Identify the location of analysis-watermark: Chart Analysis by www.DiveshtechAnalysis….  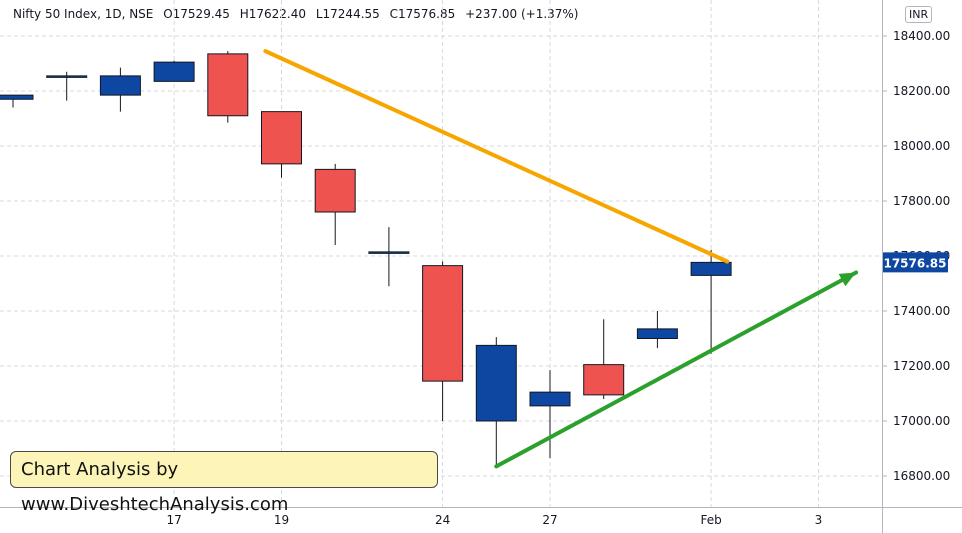
(224, 483).